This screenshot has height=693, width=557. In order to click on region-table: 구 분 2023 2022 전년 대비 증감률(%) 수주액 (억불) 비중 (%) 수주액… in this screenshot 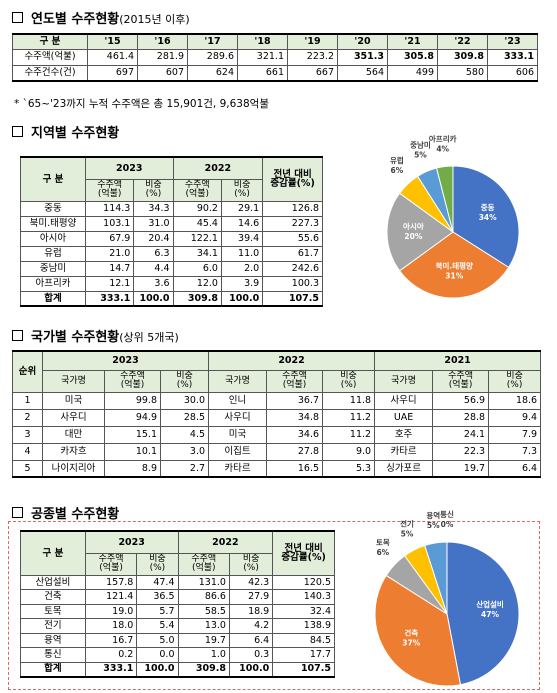, I will do `click(171, 231)`.